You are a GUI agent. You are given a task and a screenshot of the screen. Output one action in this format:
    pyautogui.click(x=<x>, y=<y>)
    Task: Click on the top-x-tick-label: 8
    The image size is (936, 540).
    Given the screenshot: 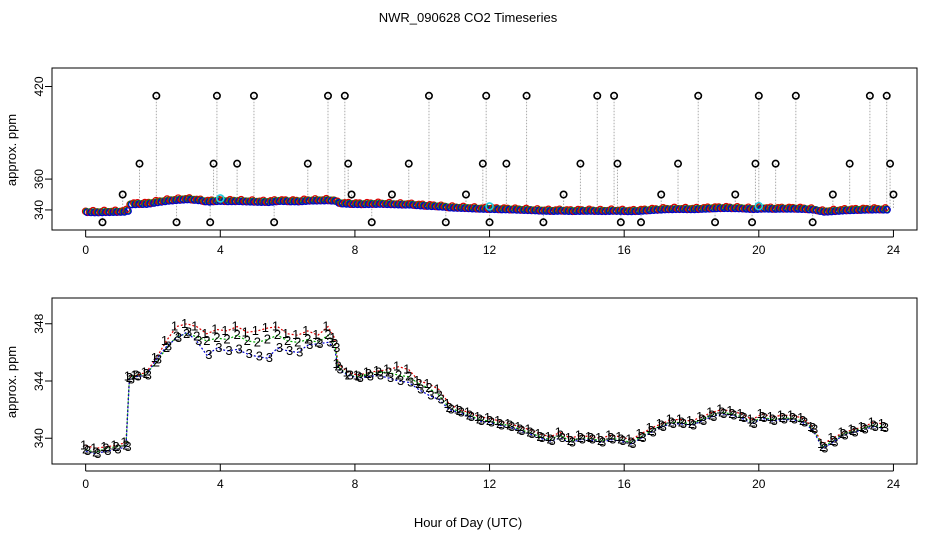 What is the action you would take?
    pyautogui.click(x=355, y=250)
    